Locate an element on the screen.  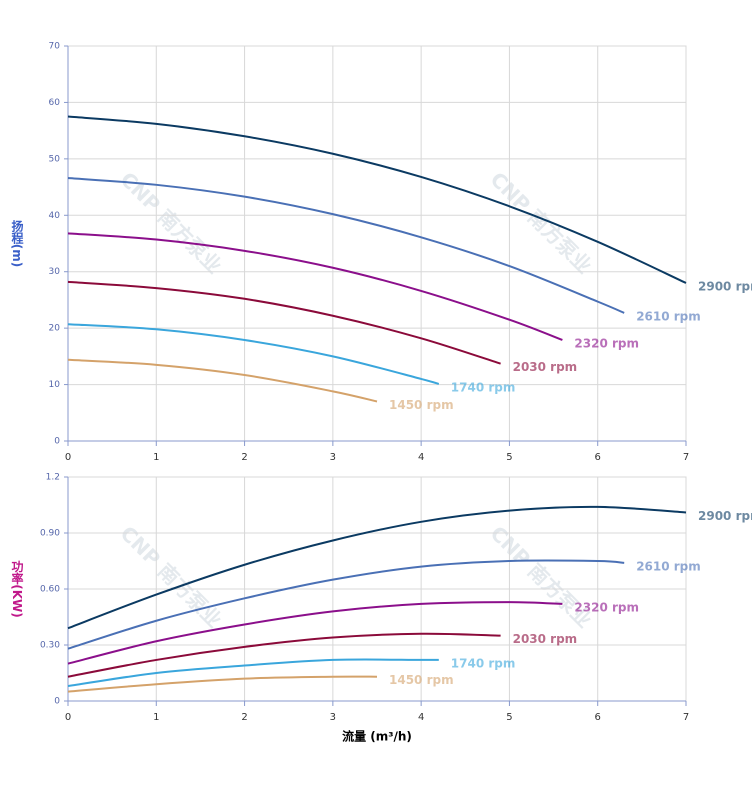
y-tick-label: 40 is located at coordinates (55, 216).